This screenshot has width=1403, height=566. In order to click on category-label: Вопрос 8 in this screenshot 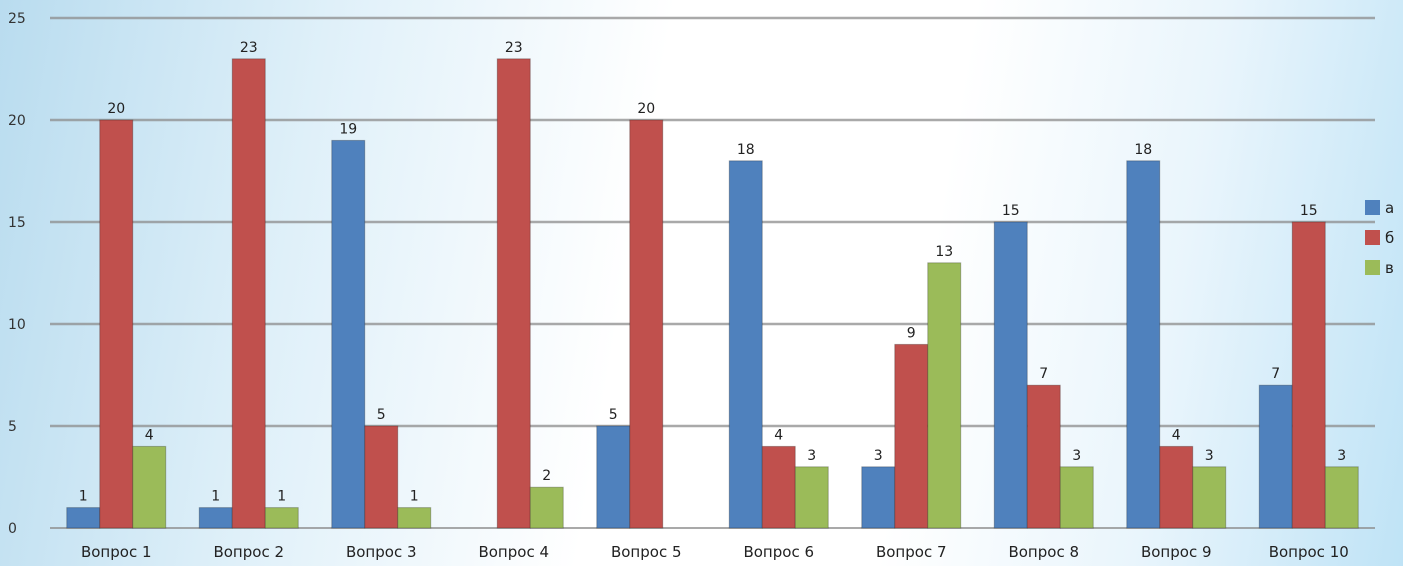, I will do `click(1043, 552)`.